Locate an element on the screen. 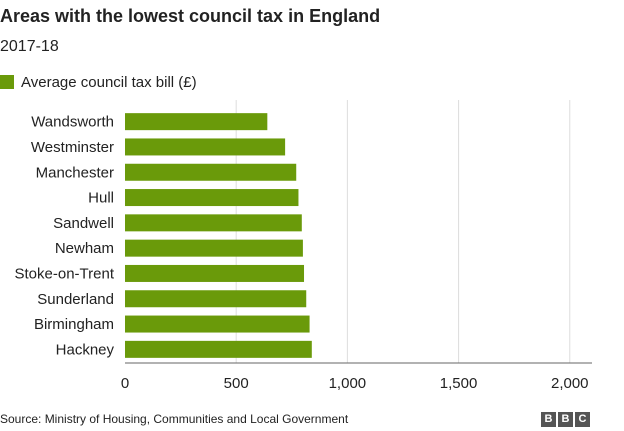 The width and height of the screenshot is (624, 431). x-tick-label: 1,000 is located at coordinates (348, 383).